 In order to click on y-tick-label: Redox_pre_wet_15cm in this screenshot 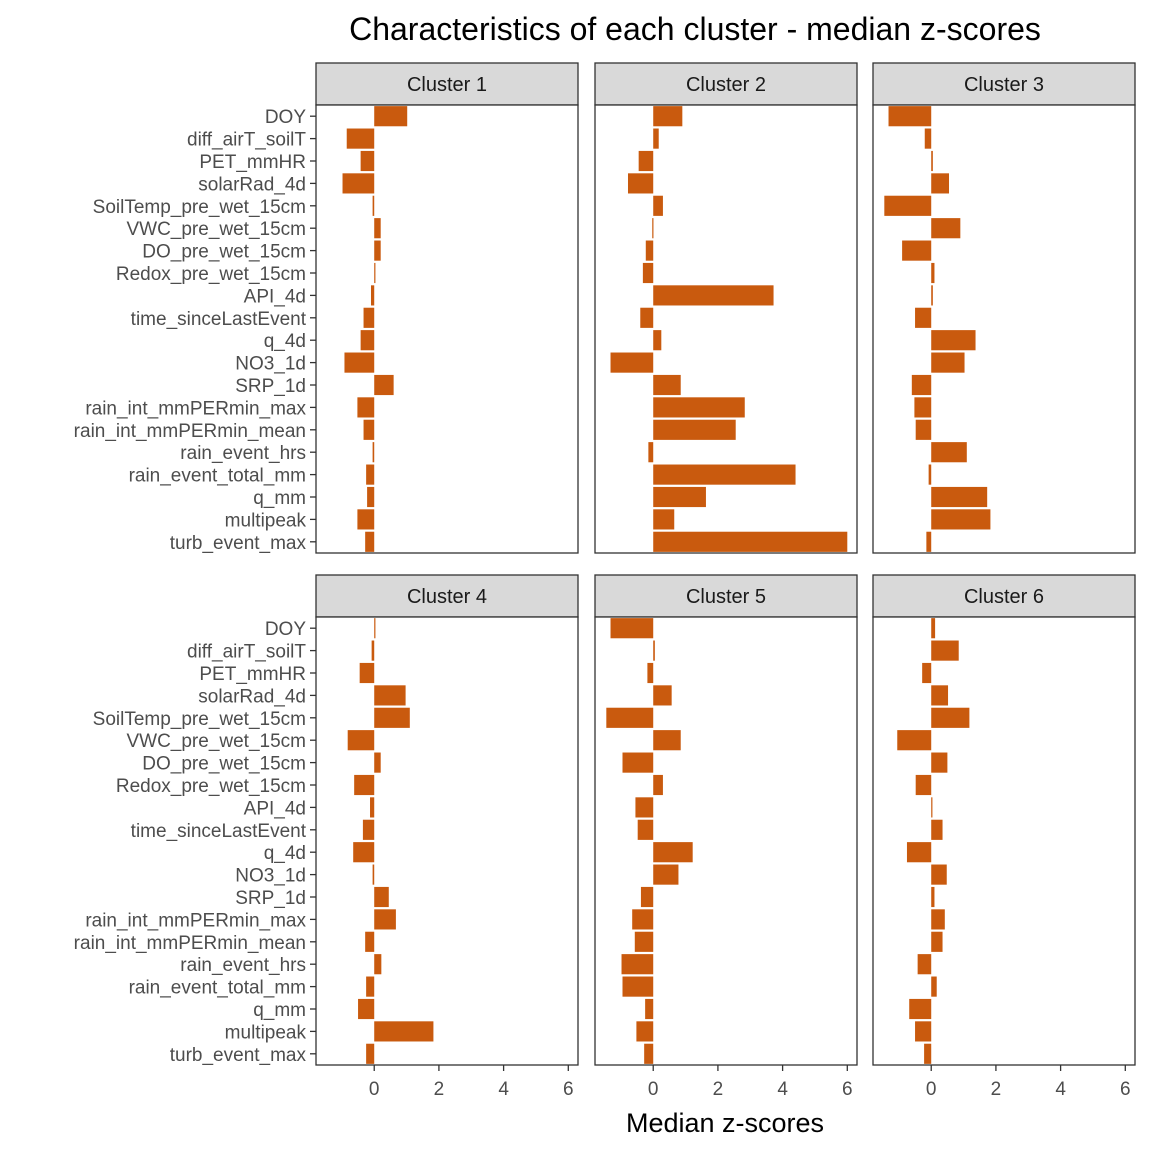, I will do `click(211, 786)`.